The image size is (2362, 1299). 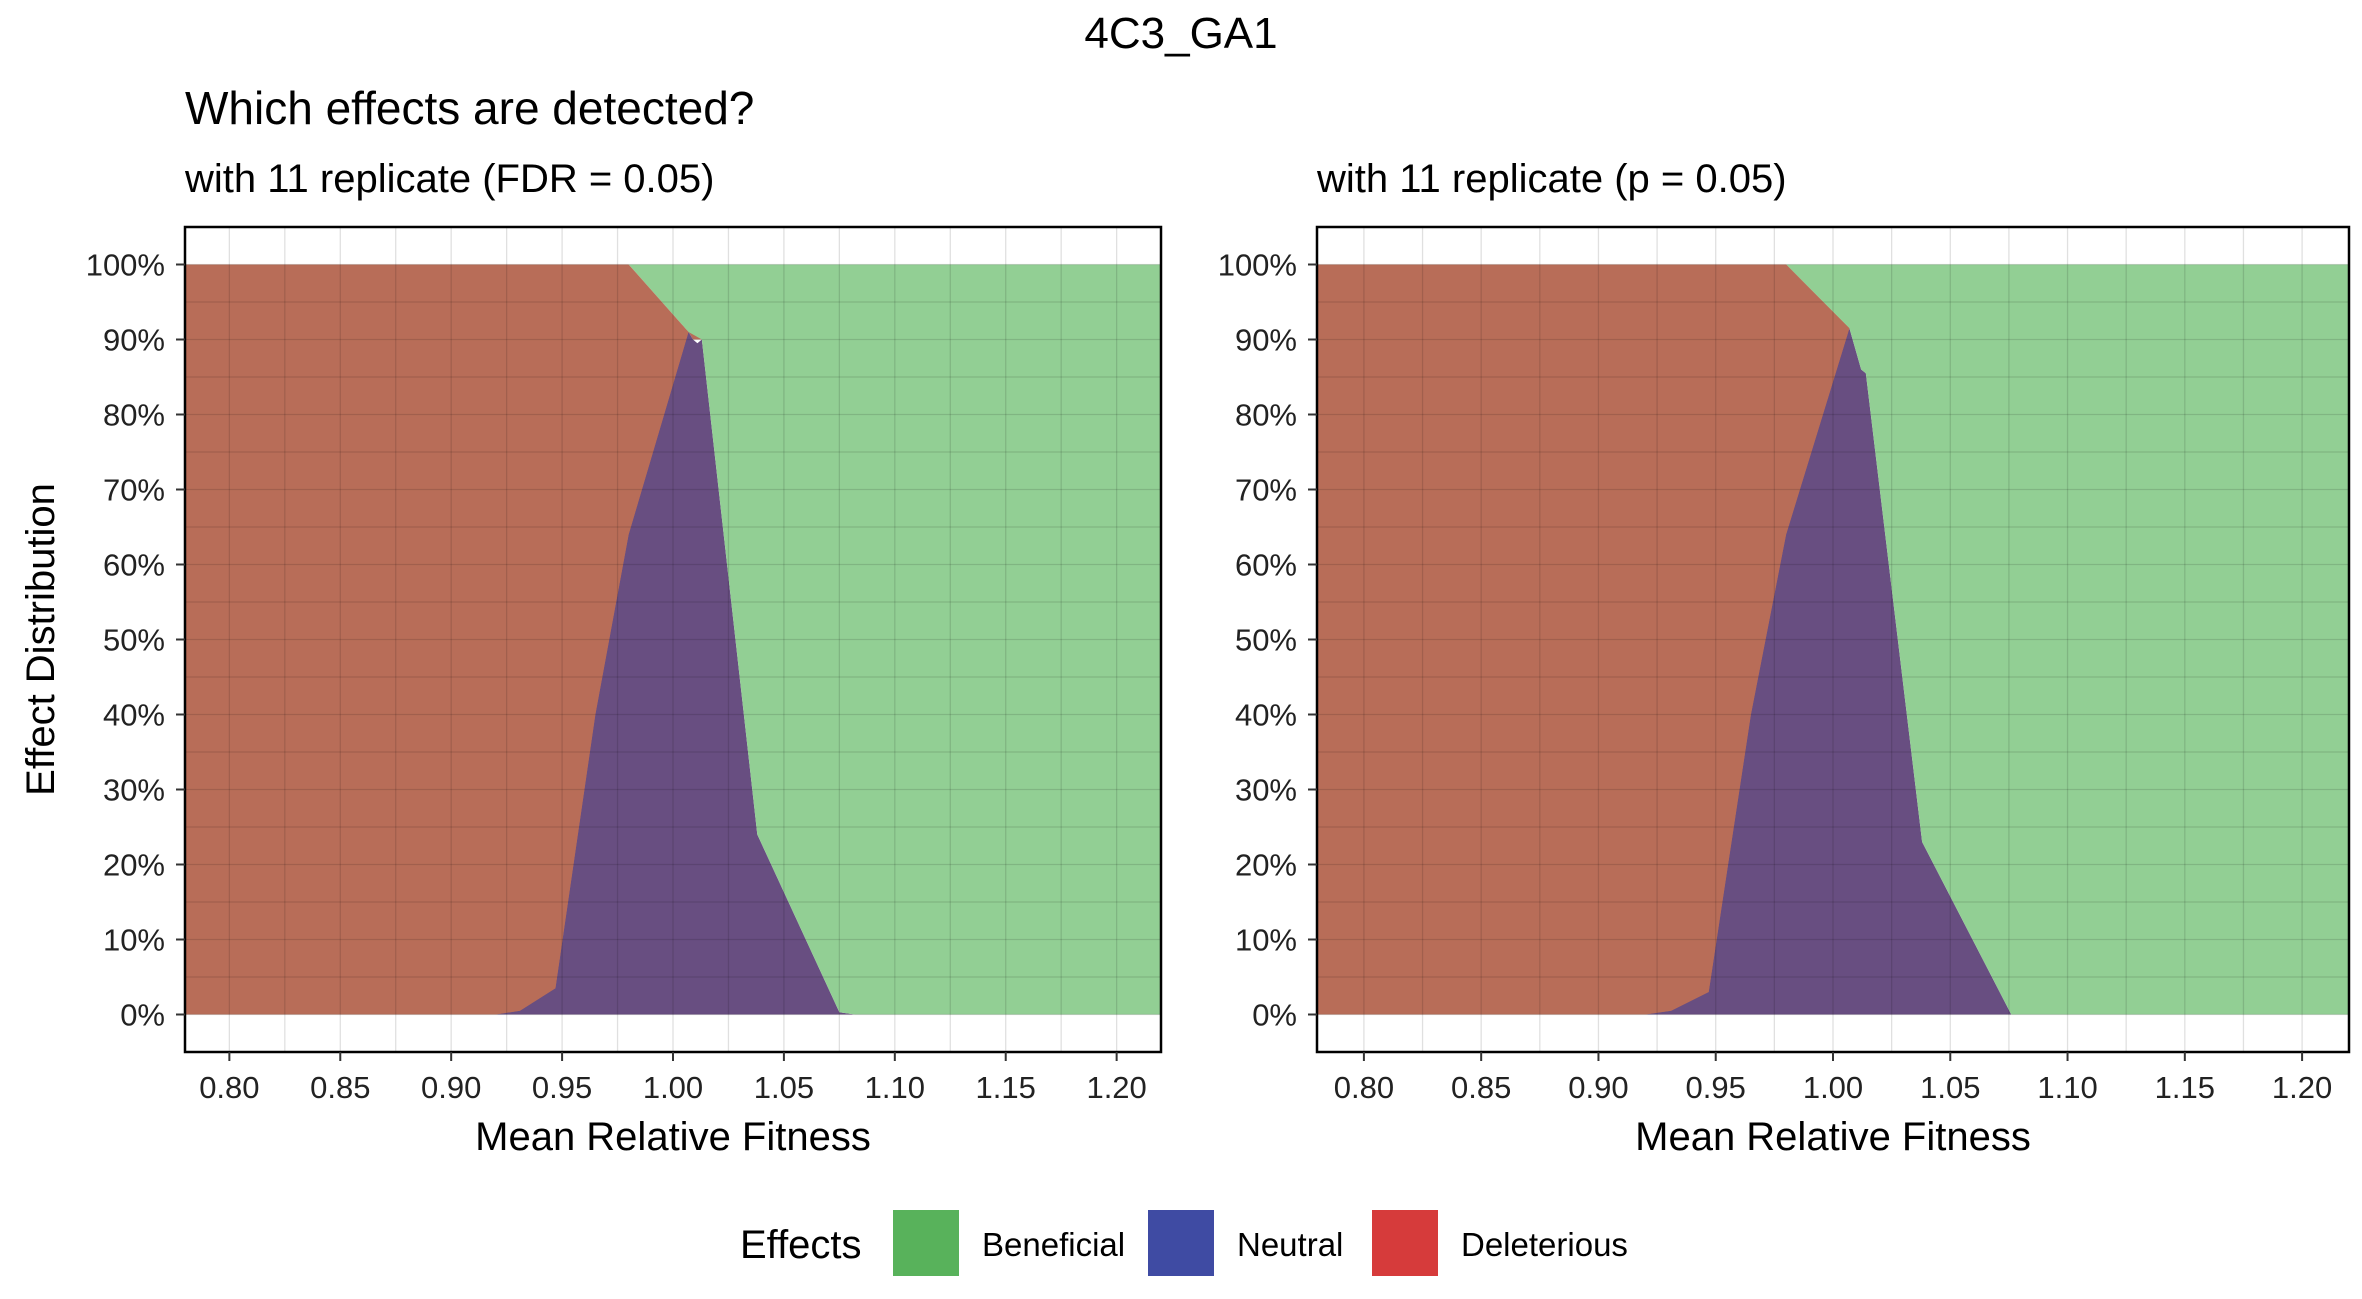 What do you see at coordinates (1180, 33) in the screenshot?
I see `figure-title: 4C3_GA1` at bounding box center [1180, 33].